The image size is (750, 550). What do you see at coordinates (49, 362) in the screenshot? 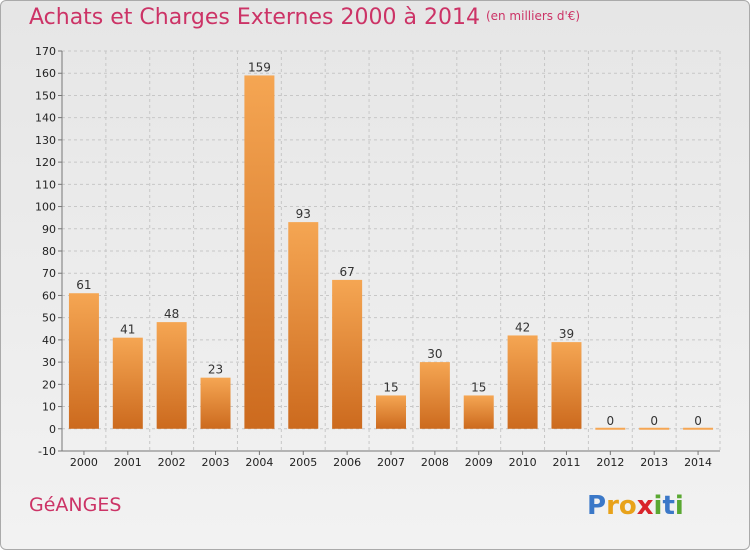
I see `y-tick-label: 30` at bounding box center [49, 362].